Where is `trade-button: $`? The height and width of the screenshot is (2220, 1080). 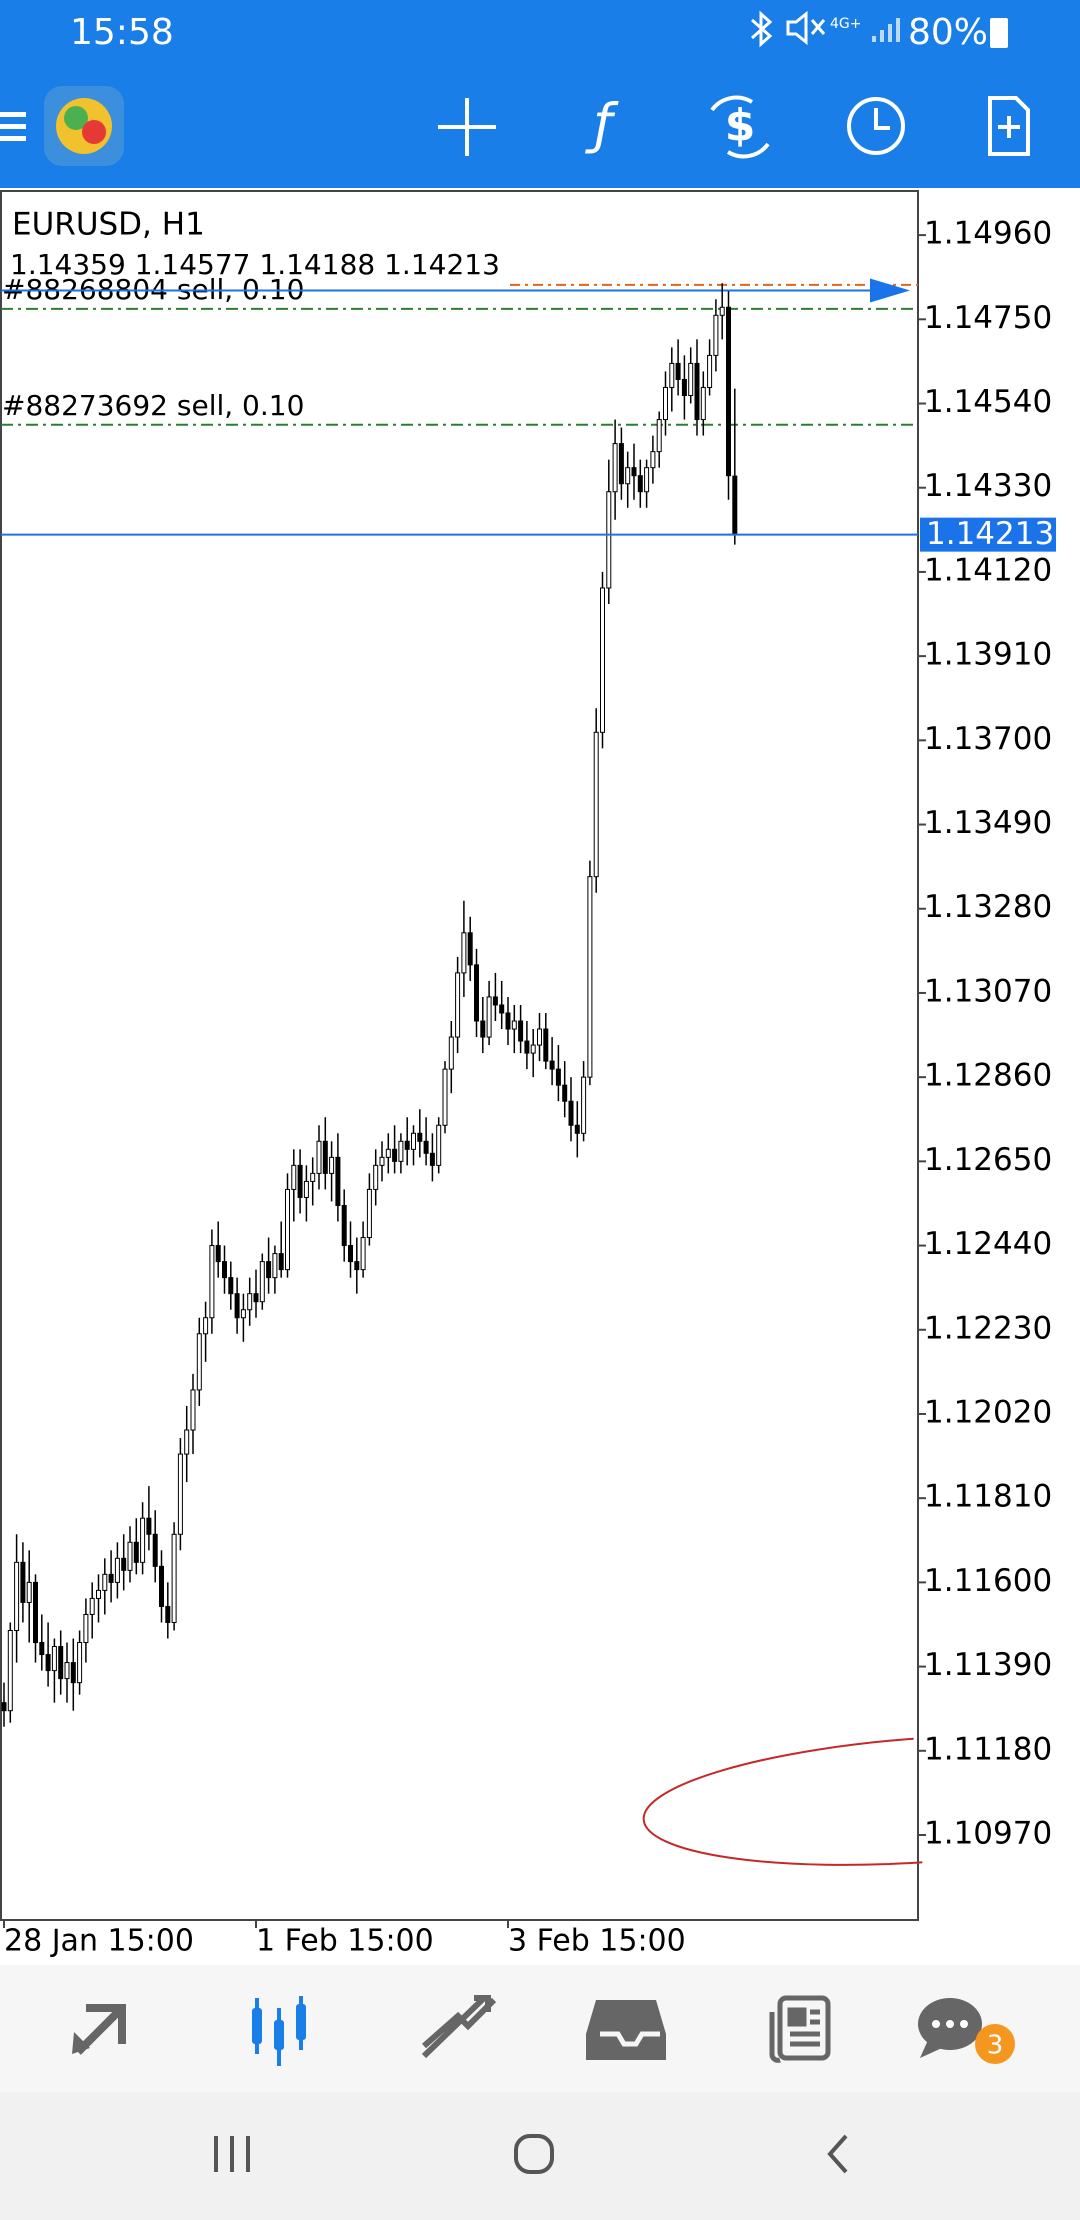
trade-button: $ is located at coordinates (740, 127).